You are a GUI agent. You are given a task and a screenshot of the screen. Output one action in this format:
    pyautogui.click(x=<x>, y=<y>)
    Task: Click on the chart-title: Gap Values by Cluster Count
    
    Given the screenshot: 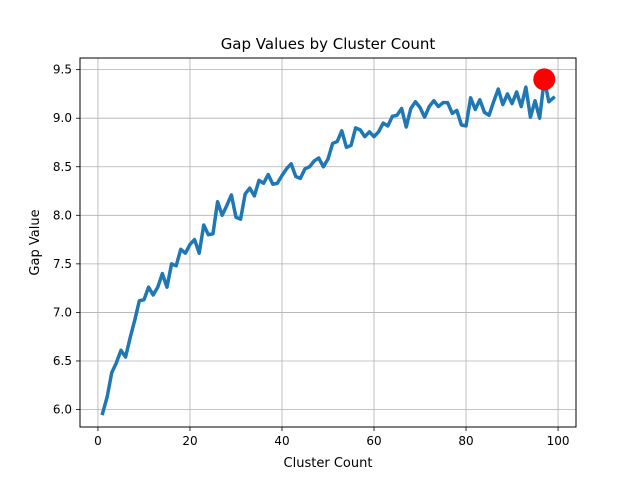 What is the action you would take?
    pyautogui.click(x=328, y=44)
    